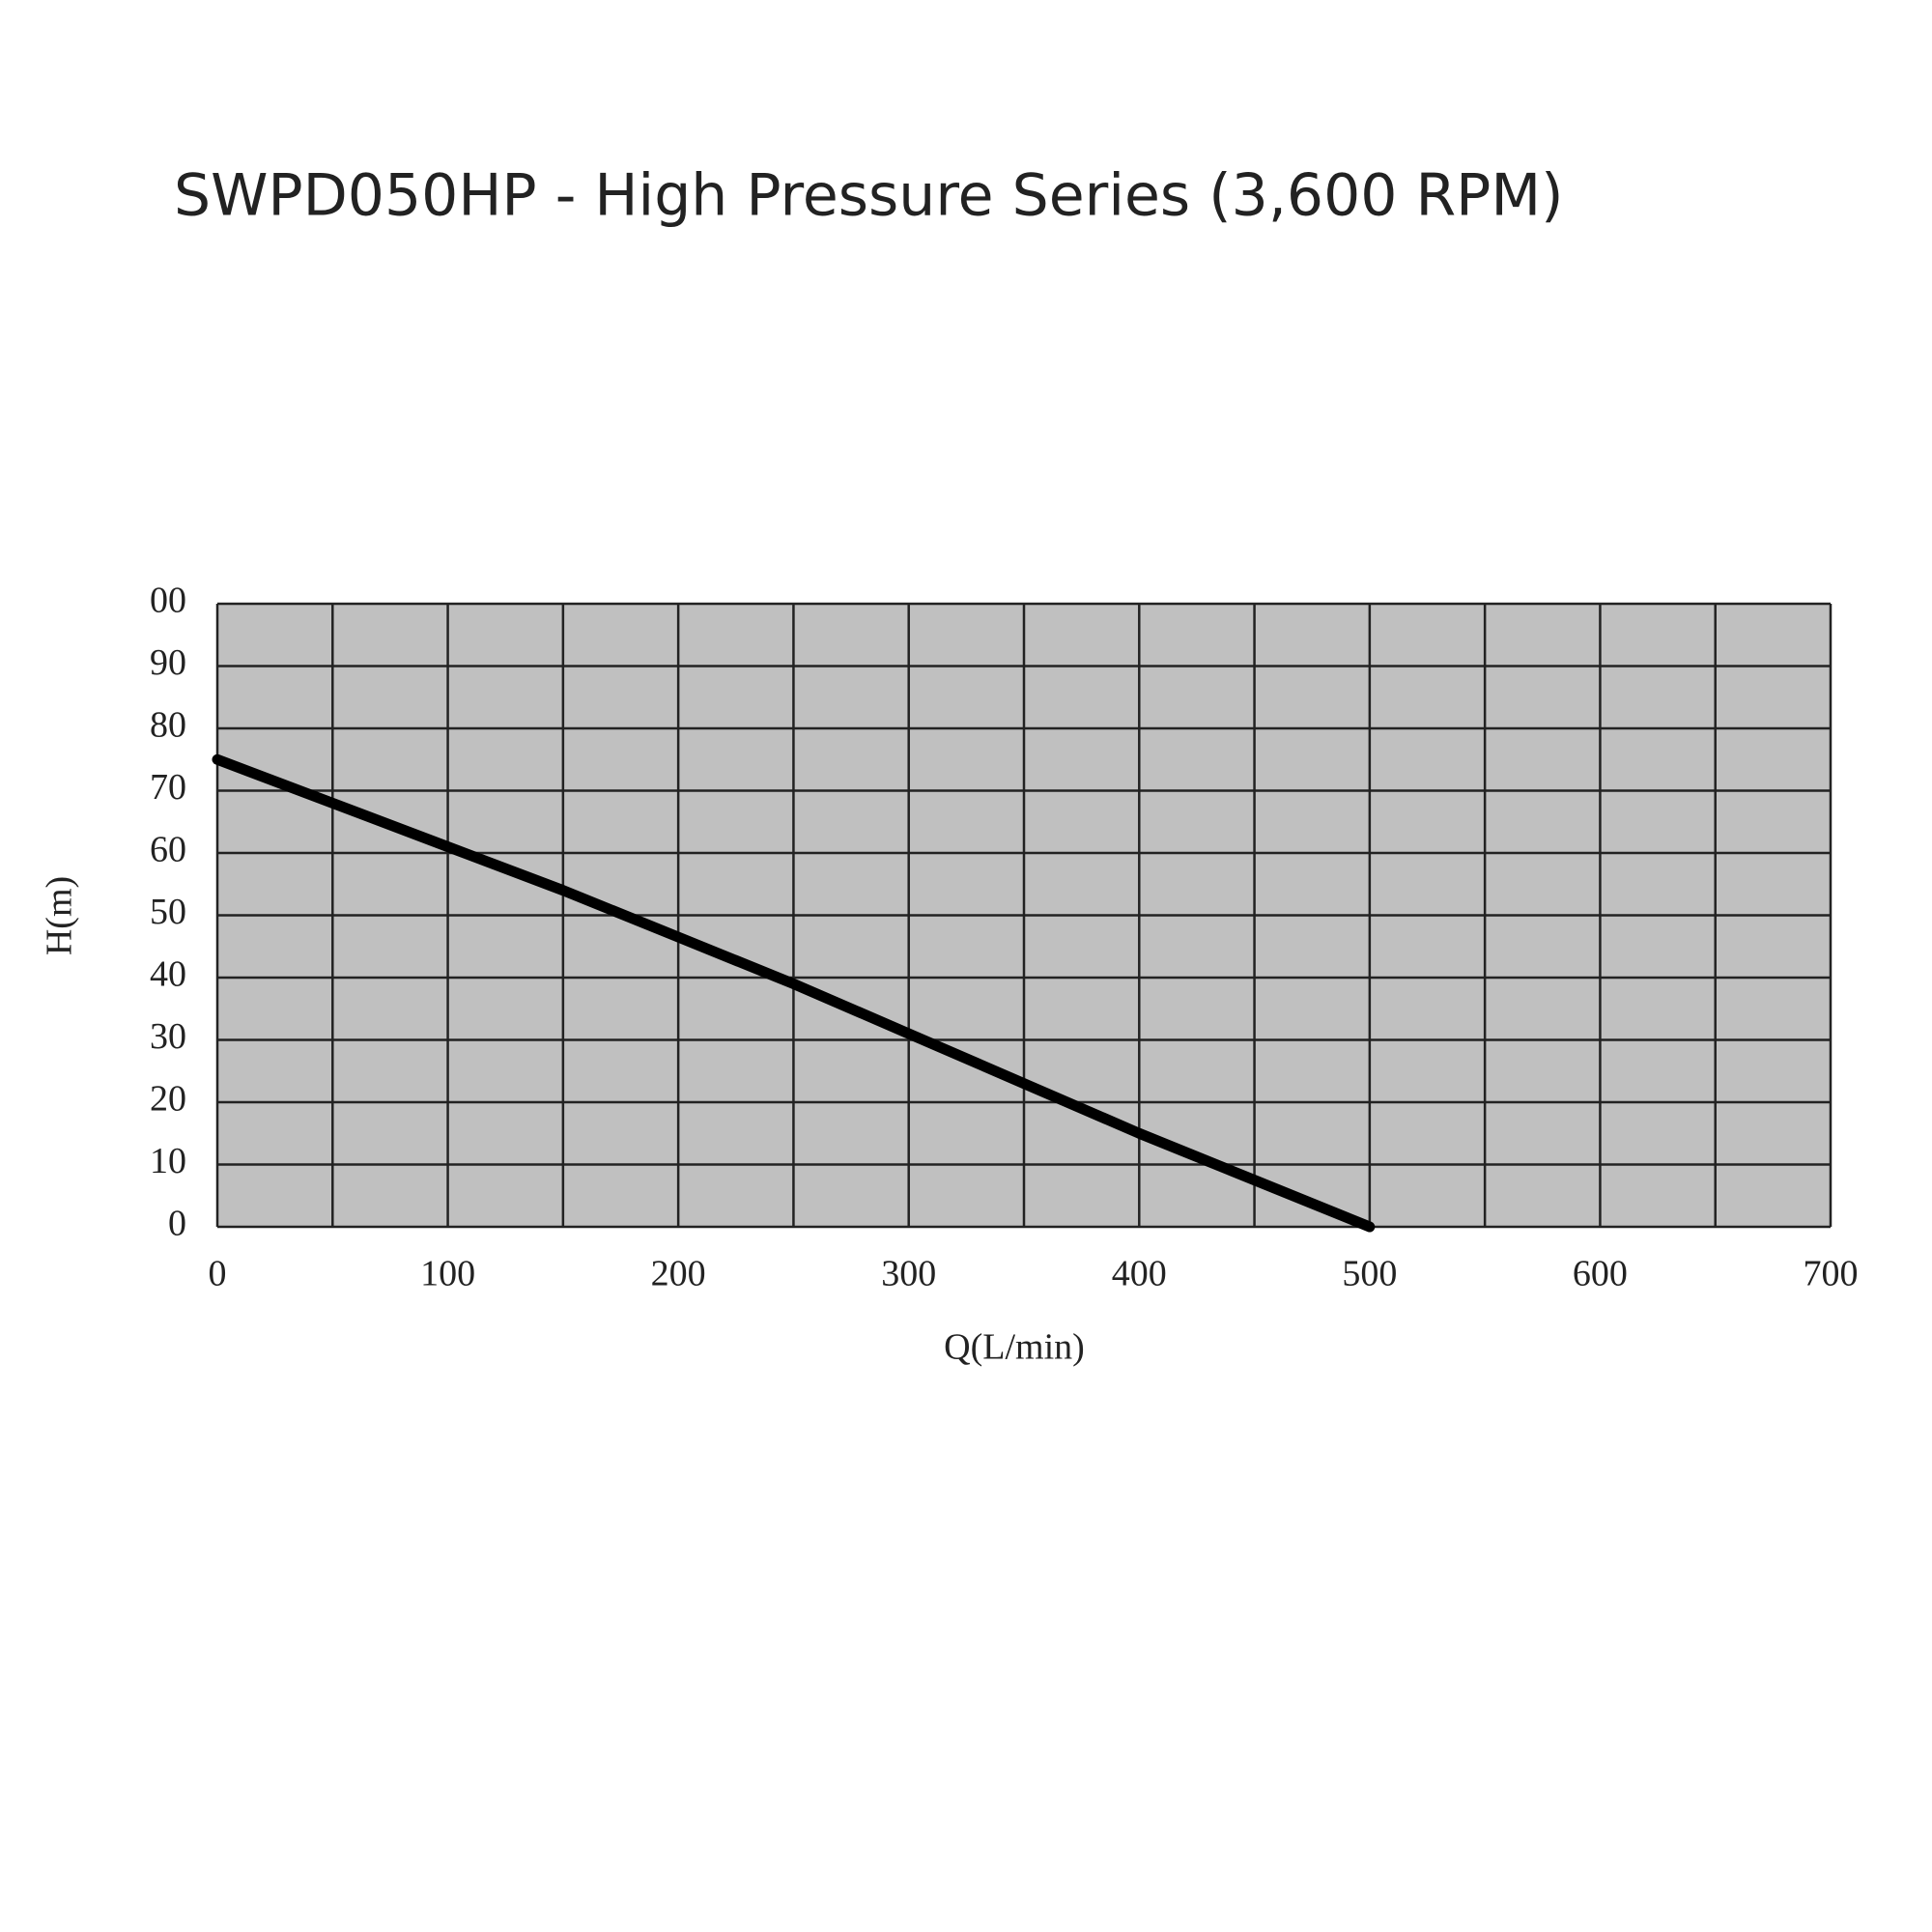 Image resolution: width=1932 pixels, height=1932 pixels. What do you see at coordinates (168, 850) in the screenshot?
I see `y-tick-label: 60` at bounding box center [168, 850].